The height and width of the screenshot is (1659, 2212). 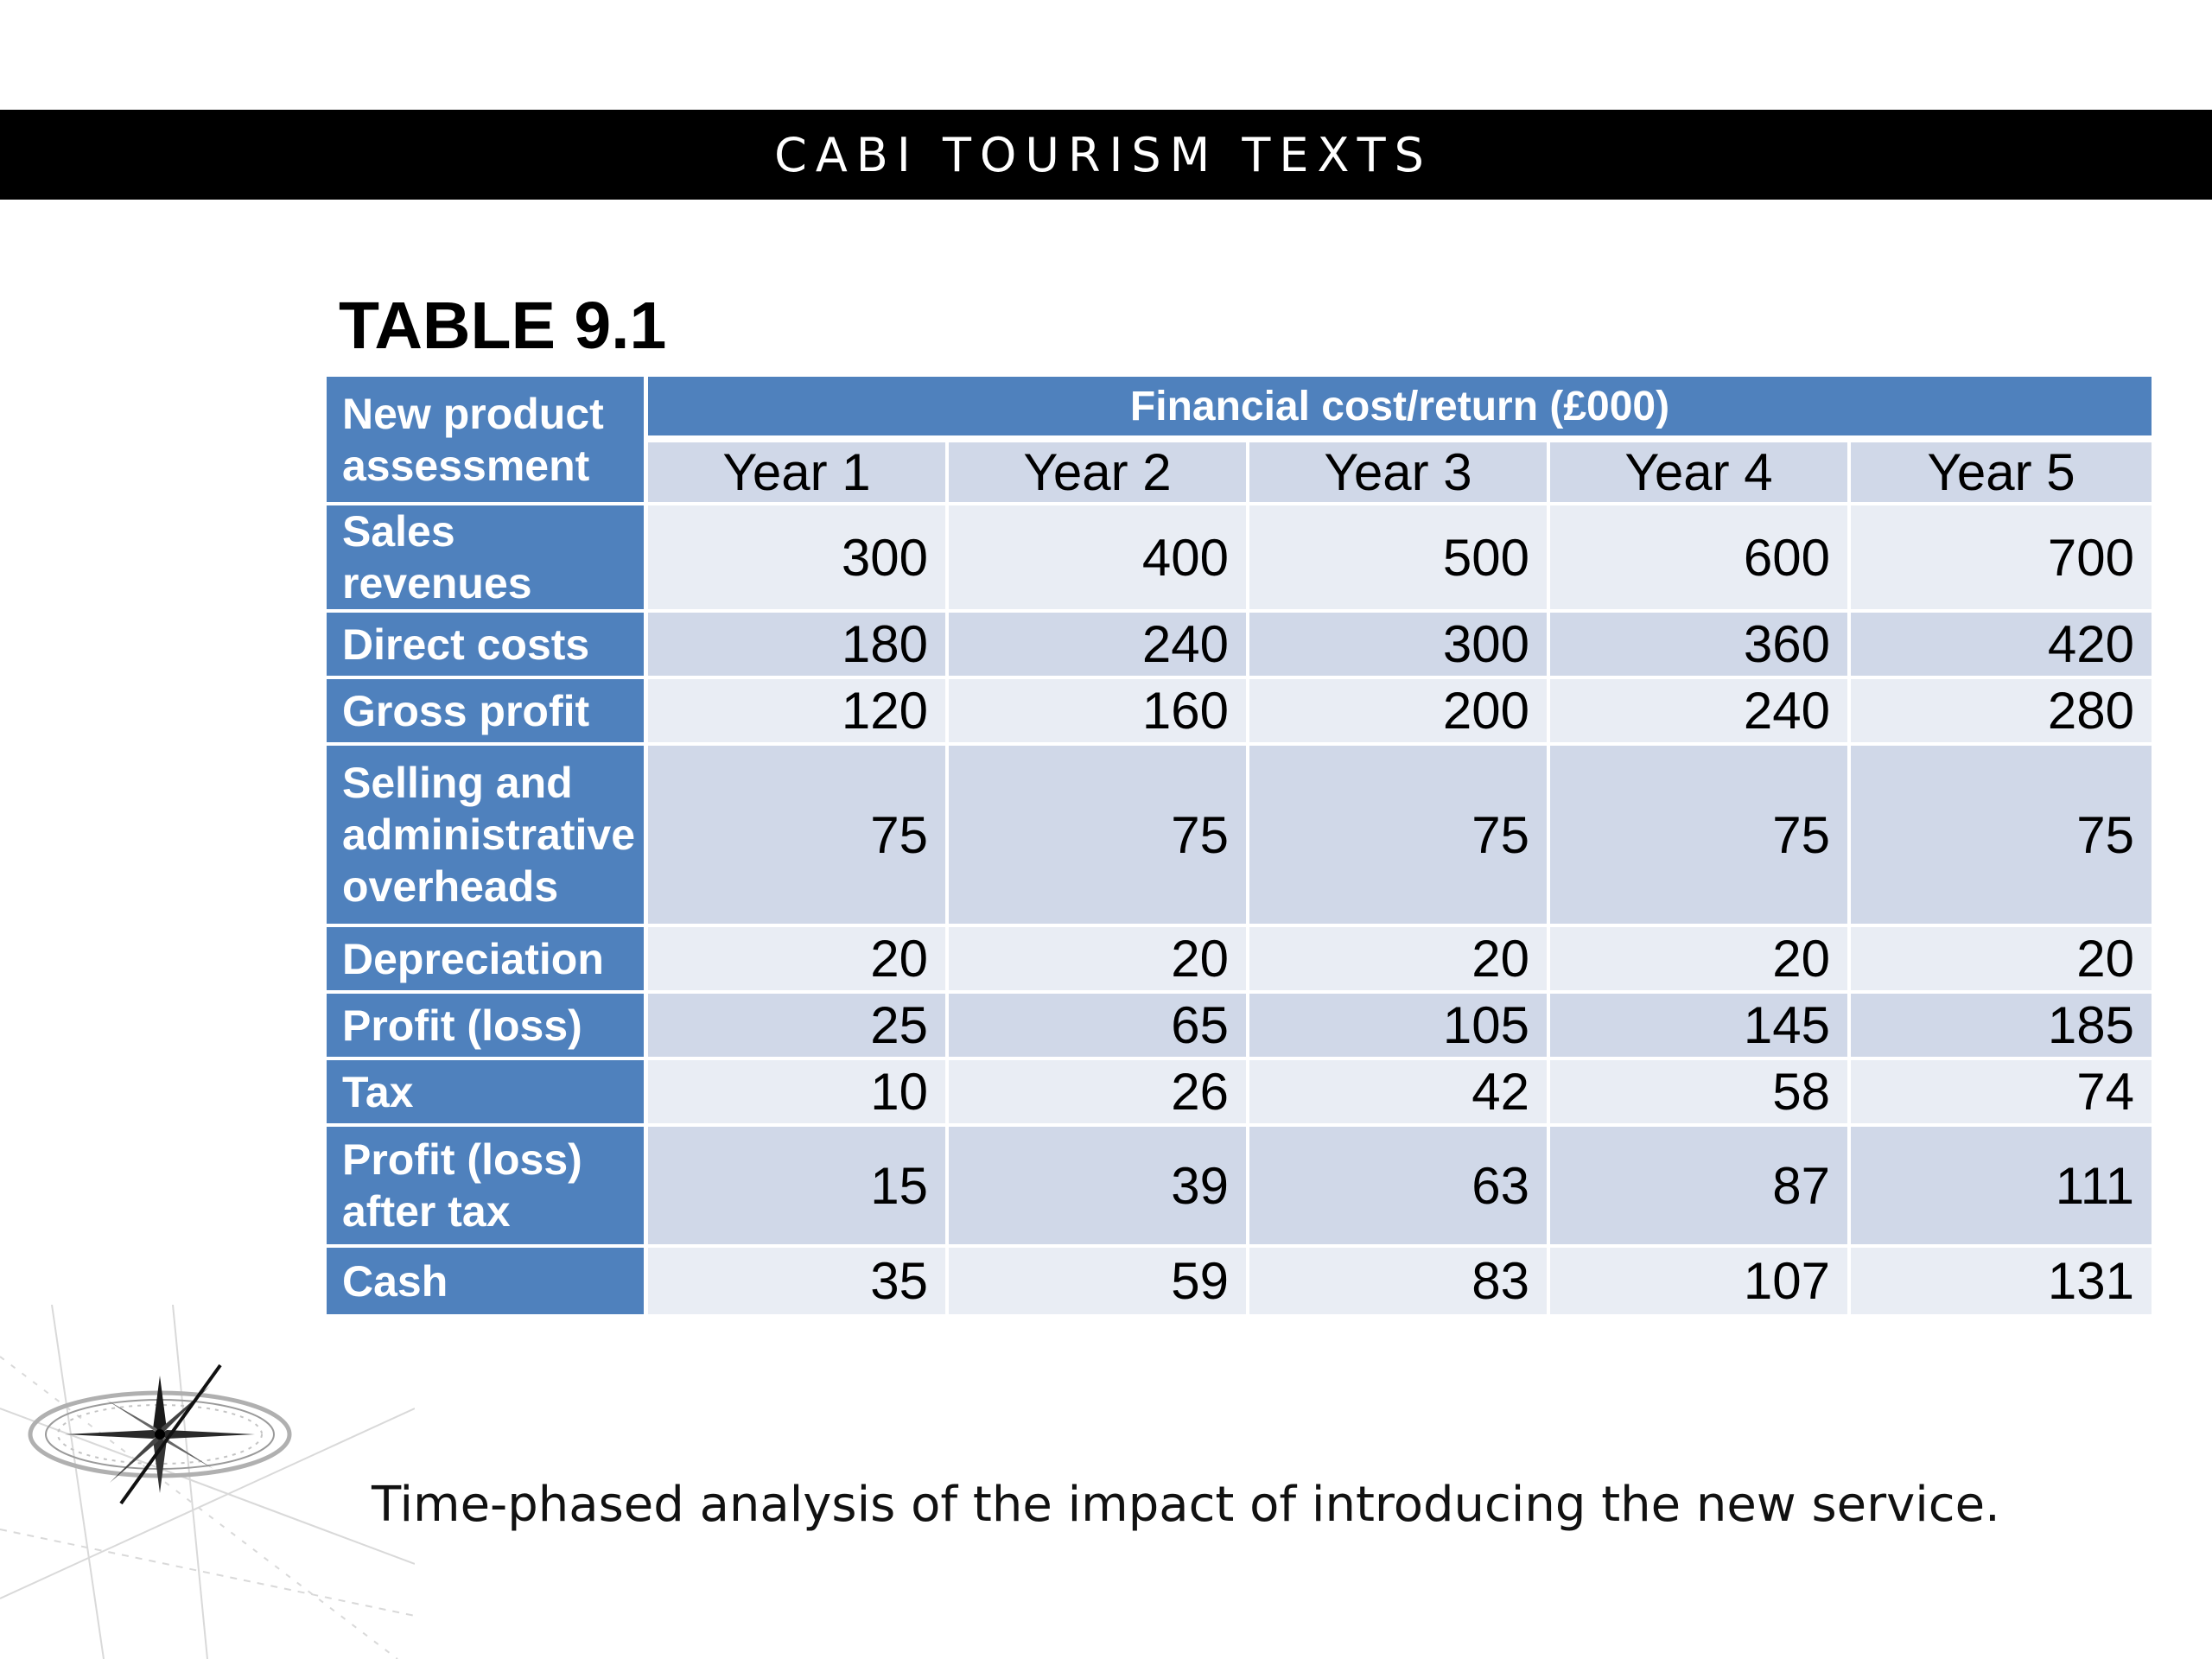 What do you see at coordinates (1399, 473) in the screenshot?
I see `column-header-year-3: Year 3` at bounding box center [1399, 473].